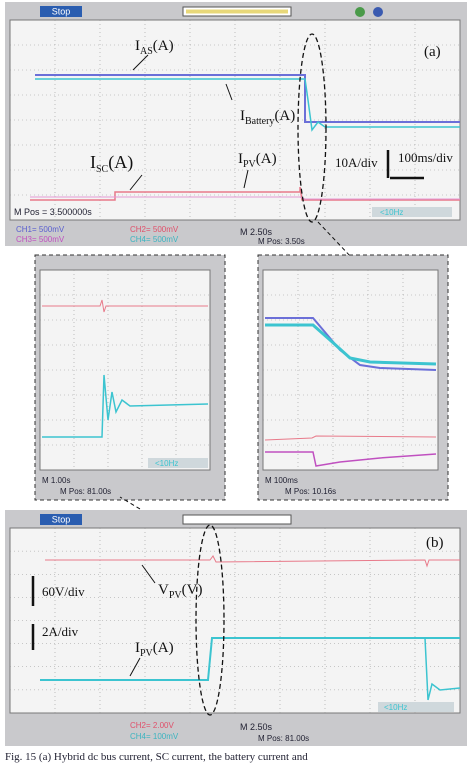 Image resolution: width=474 pixels, height=764 pixels. I want to click on signal-label: IAS(A), so click(154, 47).